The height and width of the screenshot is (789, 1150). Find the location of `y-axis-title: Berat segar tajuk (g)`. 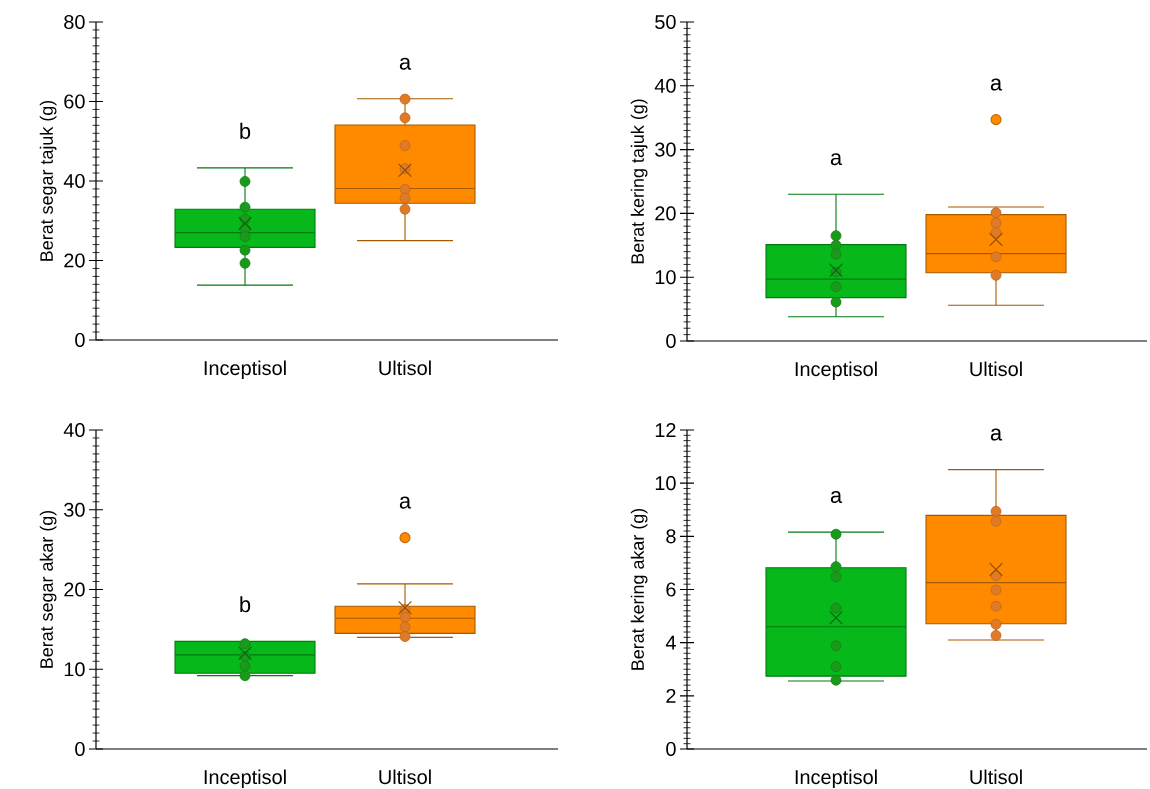

y-axis-title: Berat segar tajuk (g) is located at coordinates (48, 180).